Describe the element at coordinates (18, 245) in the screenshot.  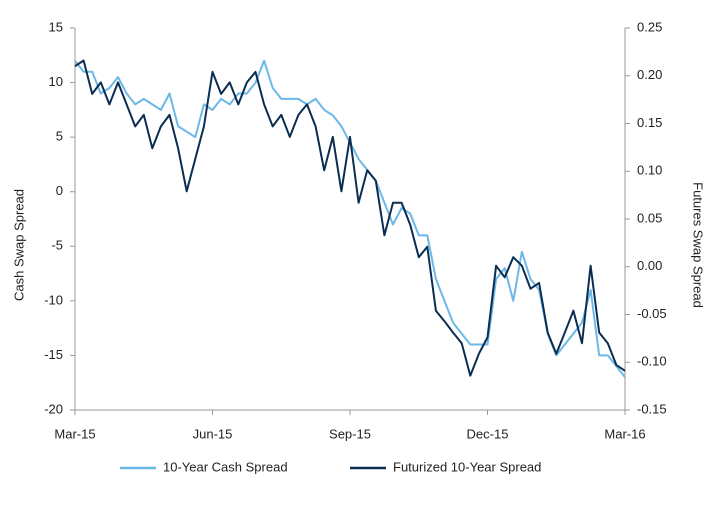
I see `y-axis-label: Cash Swap Spread` at that location.